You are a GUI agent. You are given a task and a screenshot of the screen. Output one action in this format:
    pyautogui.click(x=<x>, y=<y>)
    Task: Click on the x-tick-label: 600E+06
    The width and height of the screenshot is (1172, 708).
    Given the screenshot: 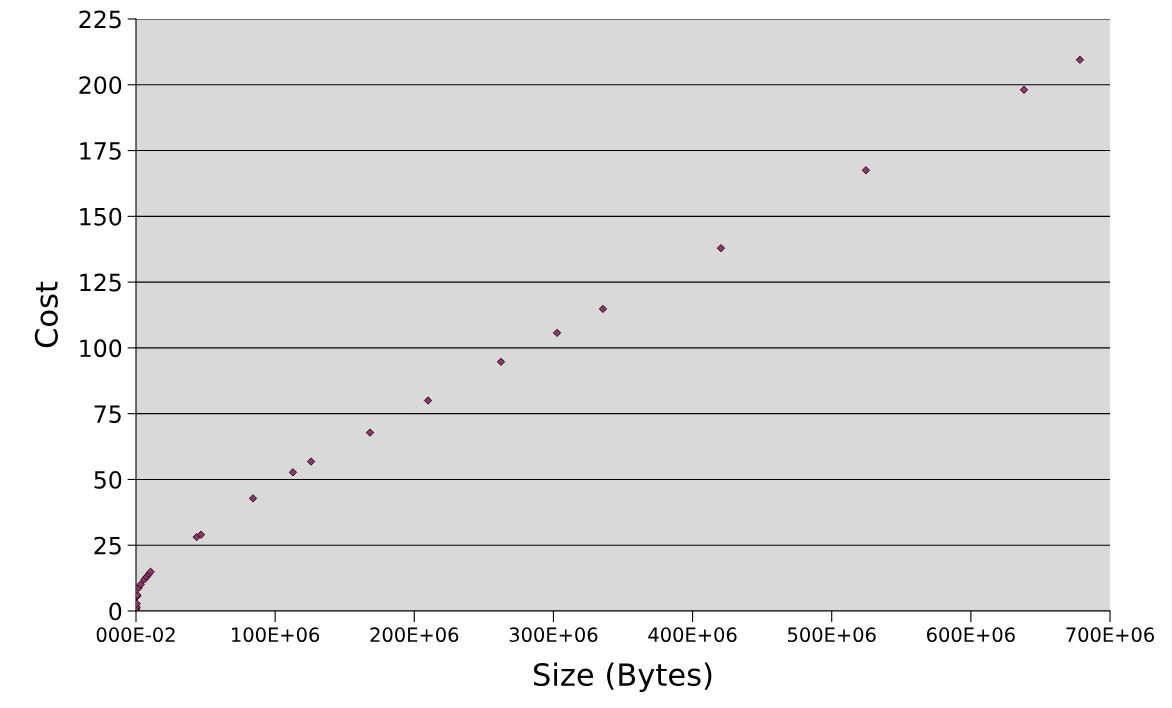 What is the action you would take?
    pyautogui.click(x=971, y=635)
    